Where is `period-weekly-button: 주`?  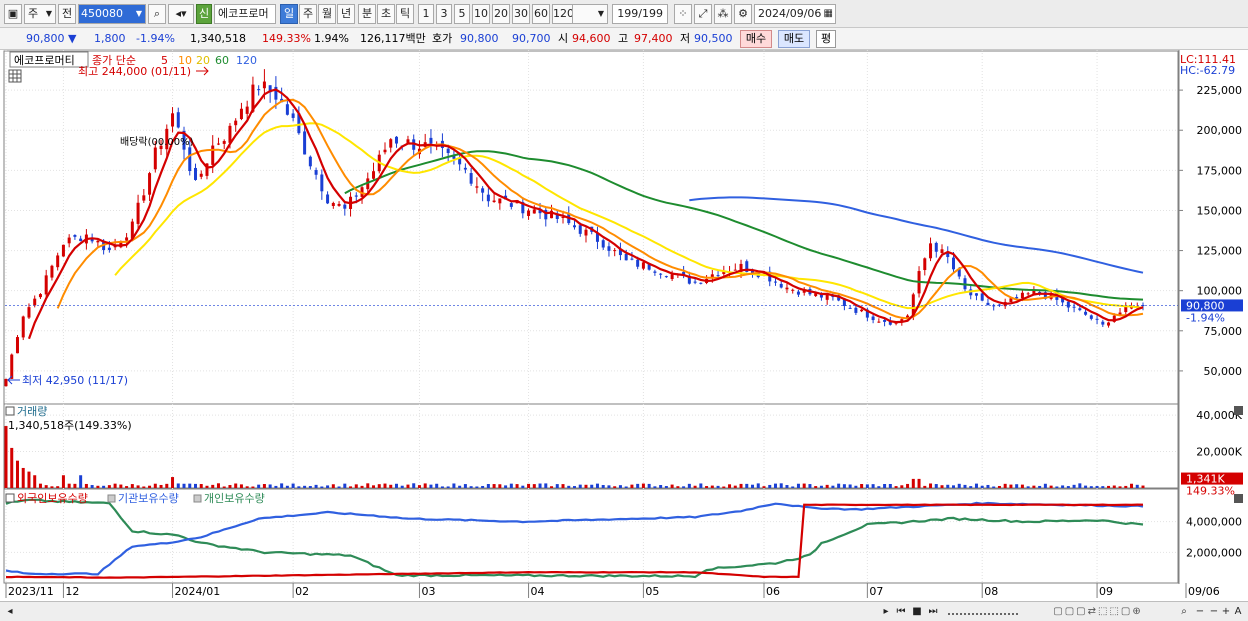 period-weekly-button: 주 is located at coordinates (308, 14).